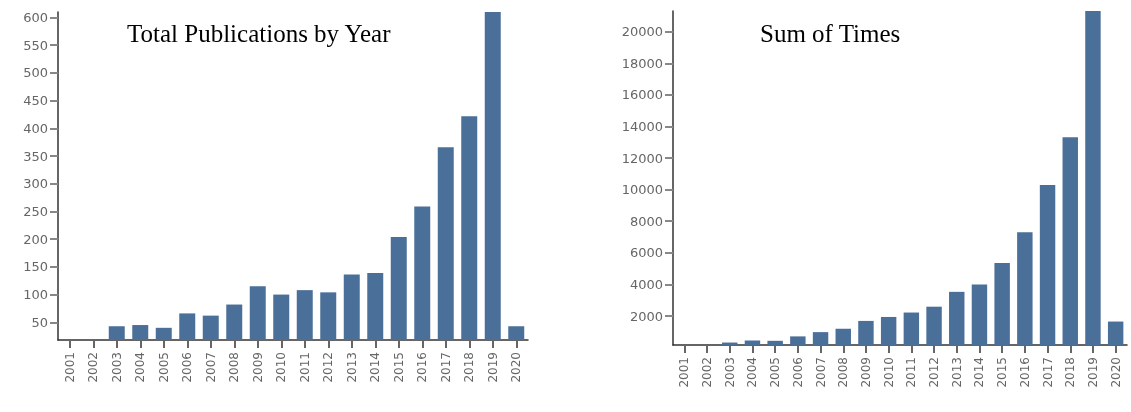  I want to click on y-tick-label: 100, so click(35, 295).